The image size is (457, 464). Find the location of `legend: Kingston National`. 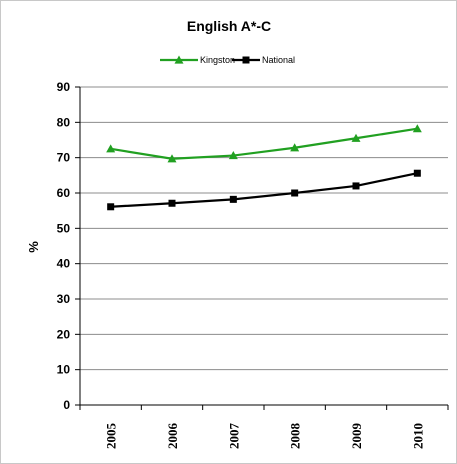

legend: Kingston National is located at coordinates (227, 60).